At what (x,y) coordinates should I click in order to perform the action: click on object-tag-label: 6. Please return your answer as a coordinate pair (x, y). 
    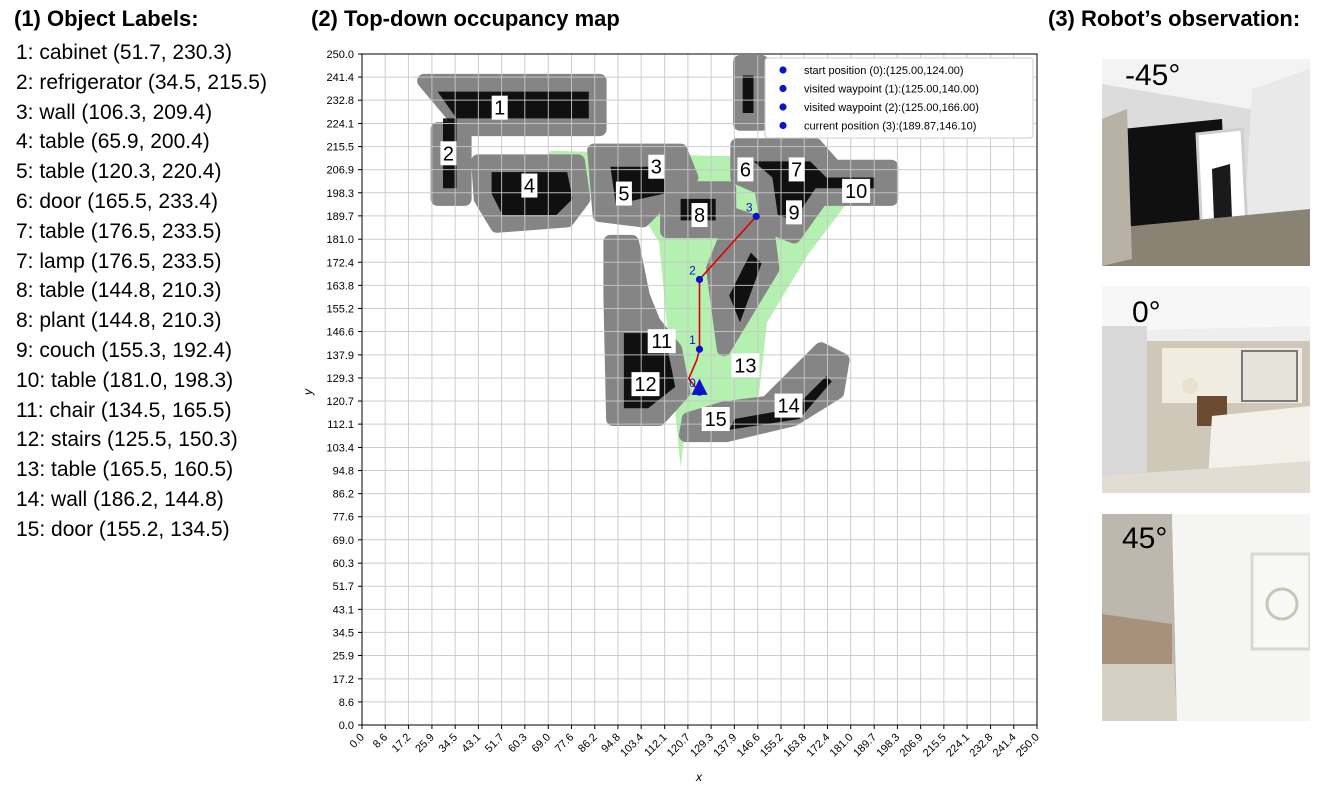
    Looking at the image, I should click on (745, 170).